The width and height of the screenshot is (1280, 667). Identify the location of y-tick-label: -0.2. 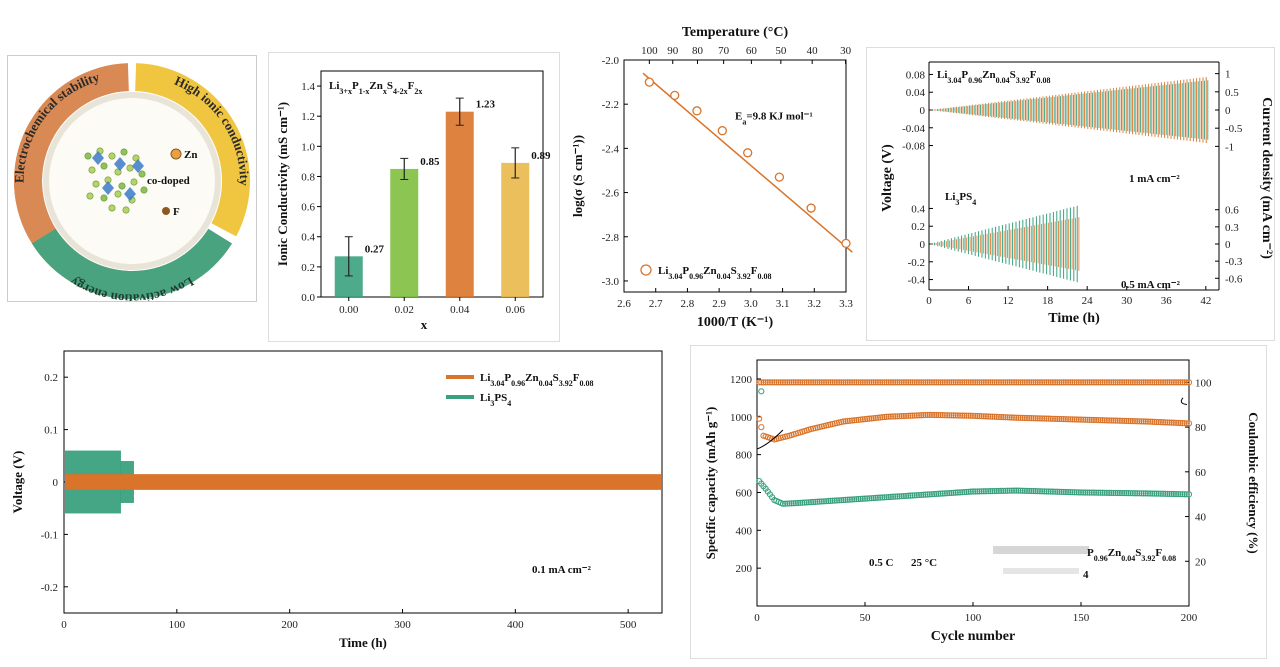
(916, 263).